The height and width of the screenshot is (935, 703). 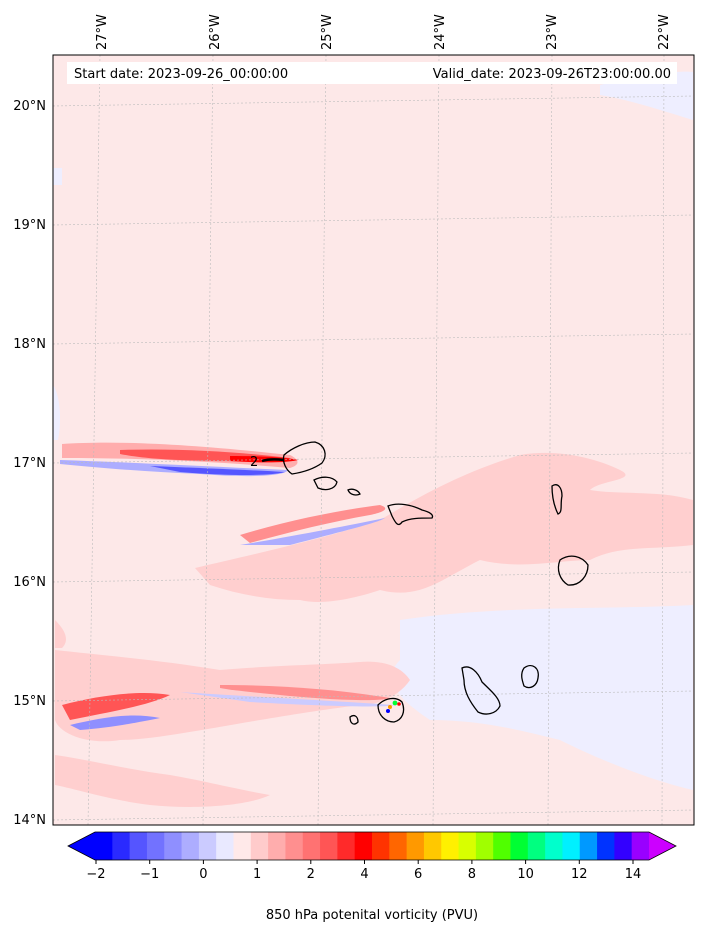 What do you see at coordinates (215, 32) in the screenshot?
I see `lon-label: 26°W` at bounding box center [215, 32].